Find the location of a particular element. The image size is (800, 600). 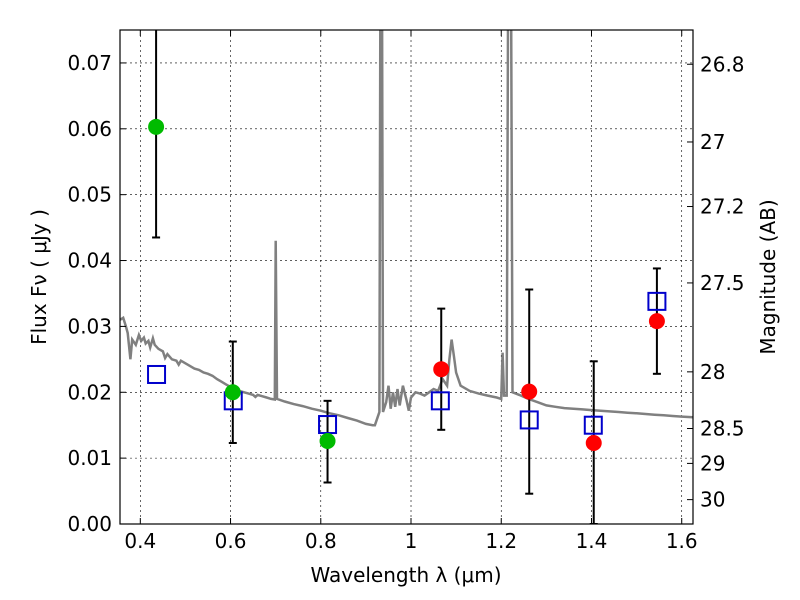

y-axis-label: Flux Fν ( μJy ) is located at coordinates (39, 277).